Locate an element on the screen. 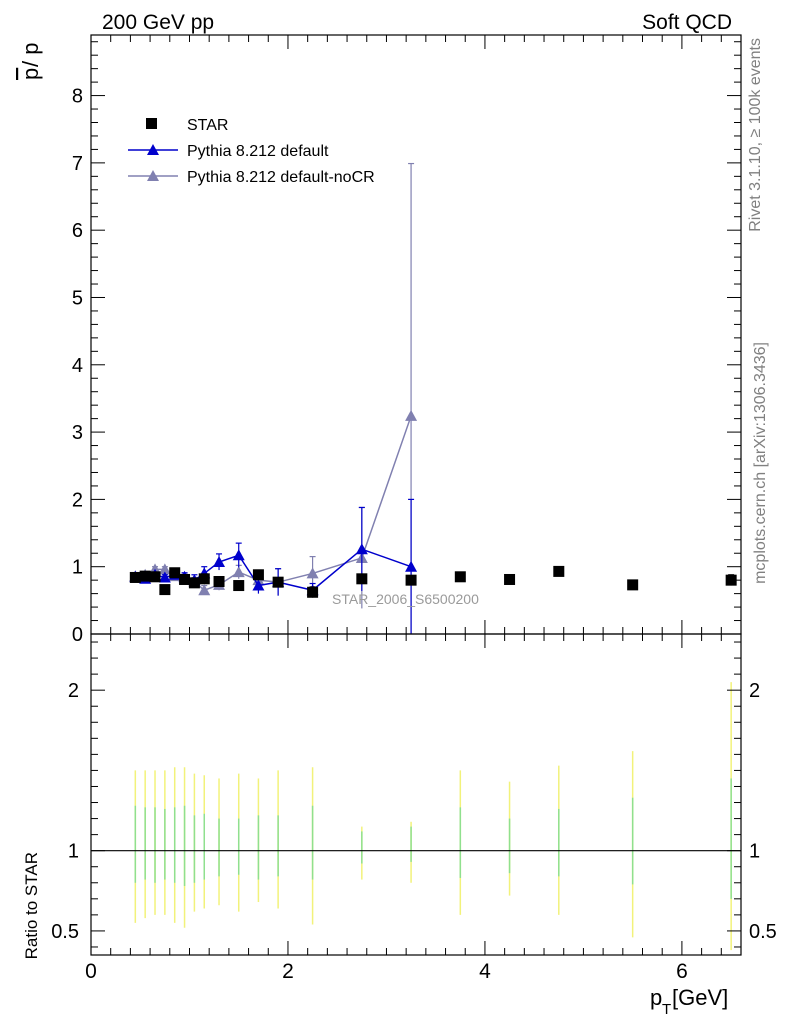 Image resolution: width=786 pixels, height=1024 pixels. x-tick-label: 2 is located at coordinates (288, 971).